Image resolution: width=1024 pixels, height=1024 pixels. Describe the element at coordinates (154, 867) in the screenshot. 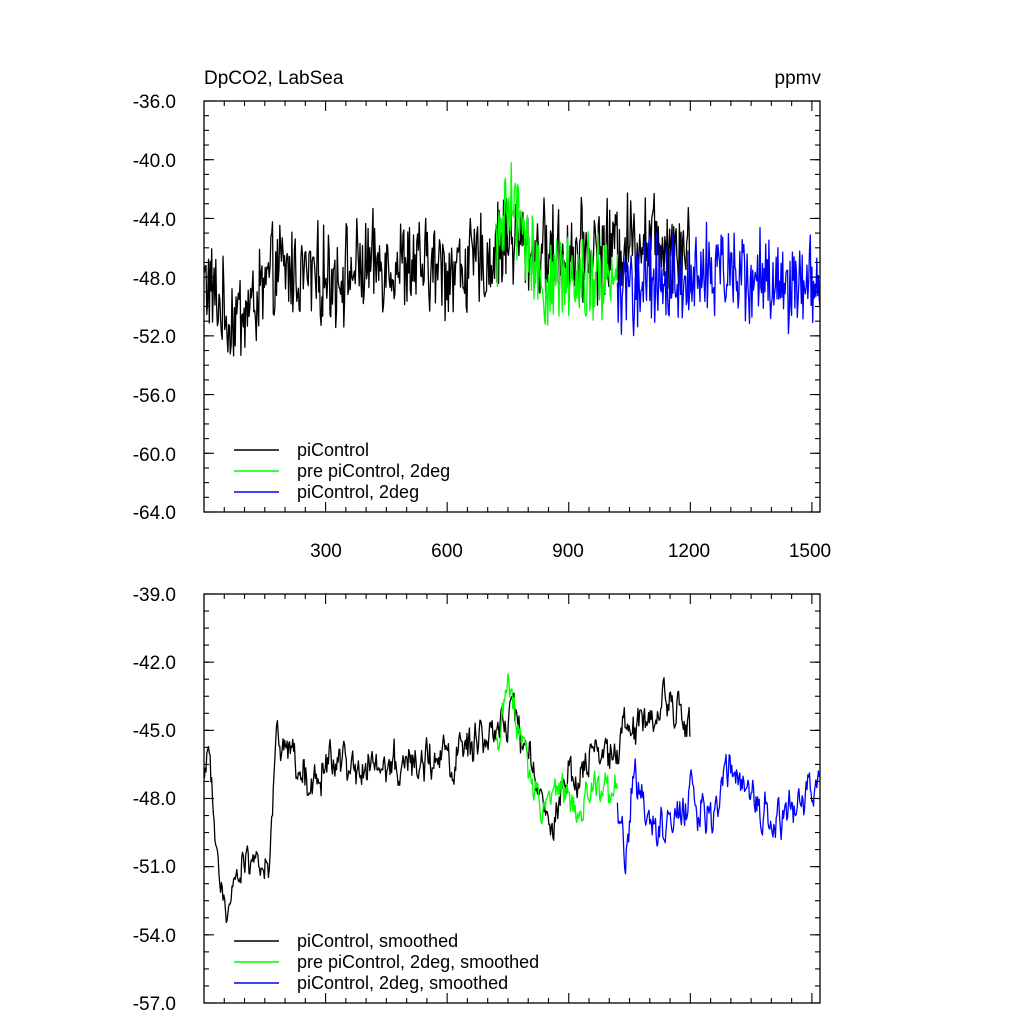

I see `bottom-ytick-label: -51.0` at that location.